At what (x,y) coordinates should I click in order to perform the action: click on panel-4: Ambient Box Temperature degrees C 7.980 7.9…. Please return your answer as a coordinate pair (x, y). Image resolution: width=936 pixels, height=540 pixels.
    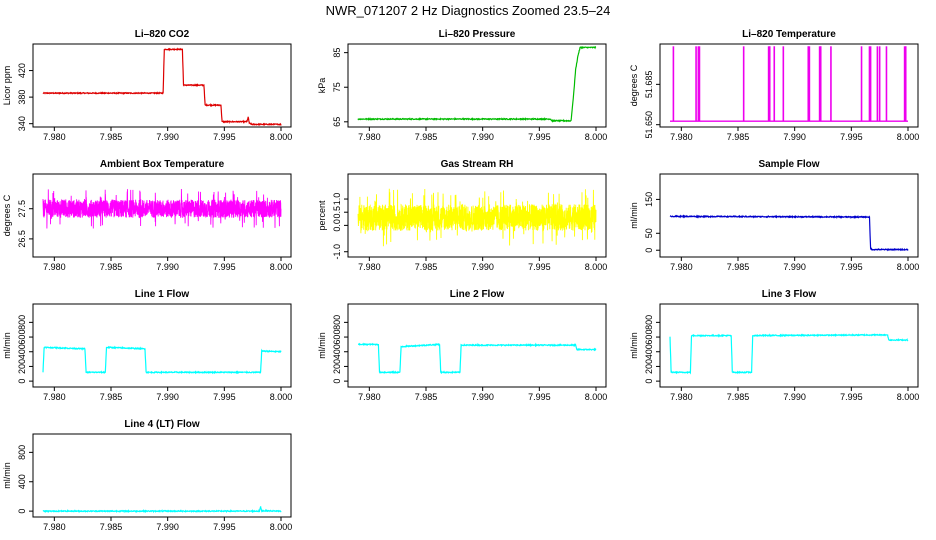
    Looking at the image, I should click on (147, 215).